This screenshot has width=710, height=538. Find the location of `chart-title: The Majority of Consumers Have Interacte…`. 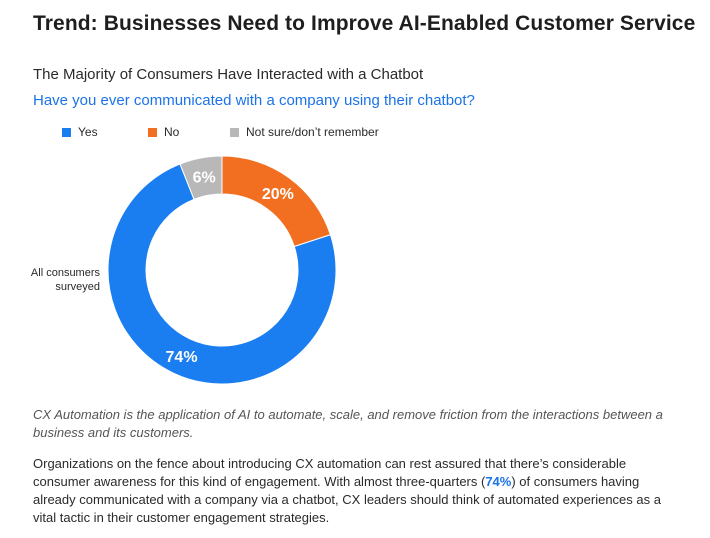

chart-title: The Majority of Consumers Have Interacte… is located at coordinates (228, 74).